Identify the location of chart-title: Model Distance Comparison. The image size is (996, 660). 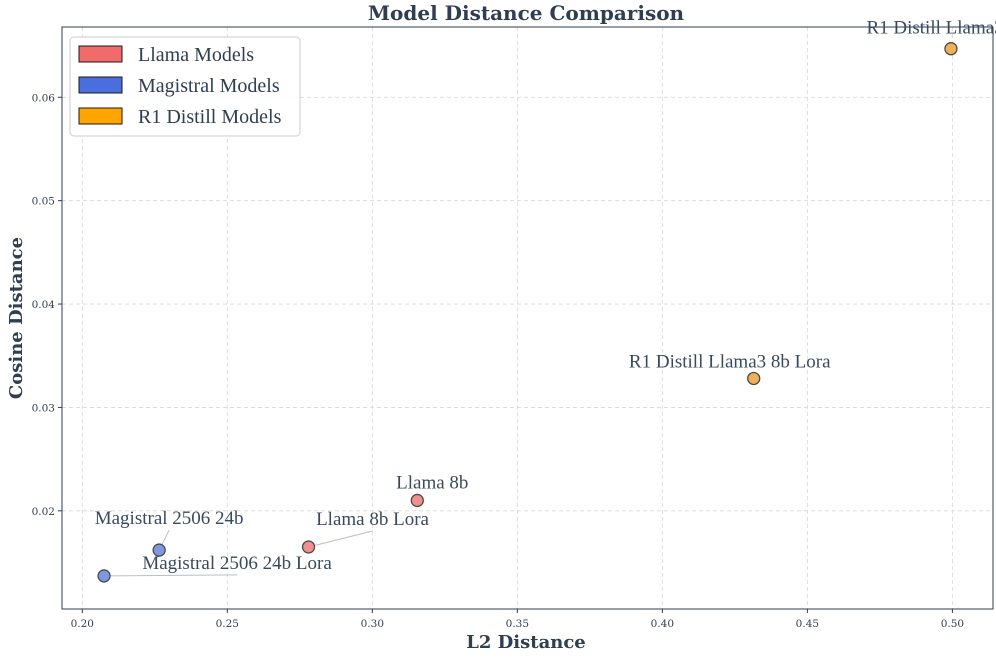
(526, 13).